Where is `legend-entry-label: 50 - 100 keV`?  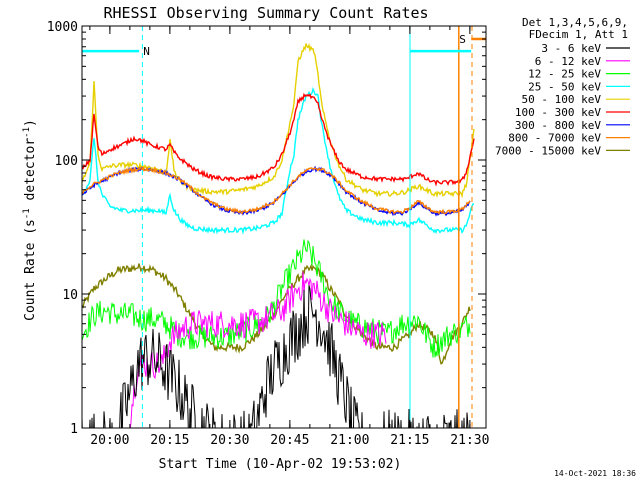 legend-entry-label: 50 - 100 keV is located at coordinates (562, 99).